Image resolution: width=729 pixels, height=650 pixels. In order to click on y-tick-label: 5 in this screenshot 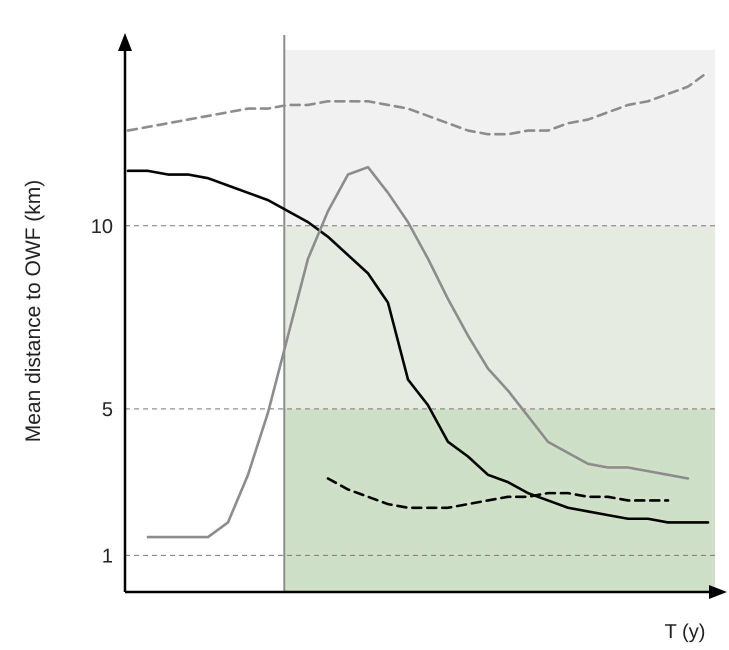, I will do `click(107, 409)`.